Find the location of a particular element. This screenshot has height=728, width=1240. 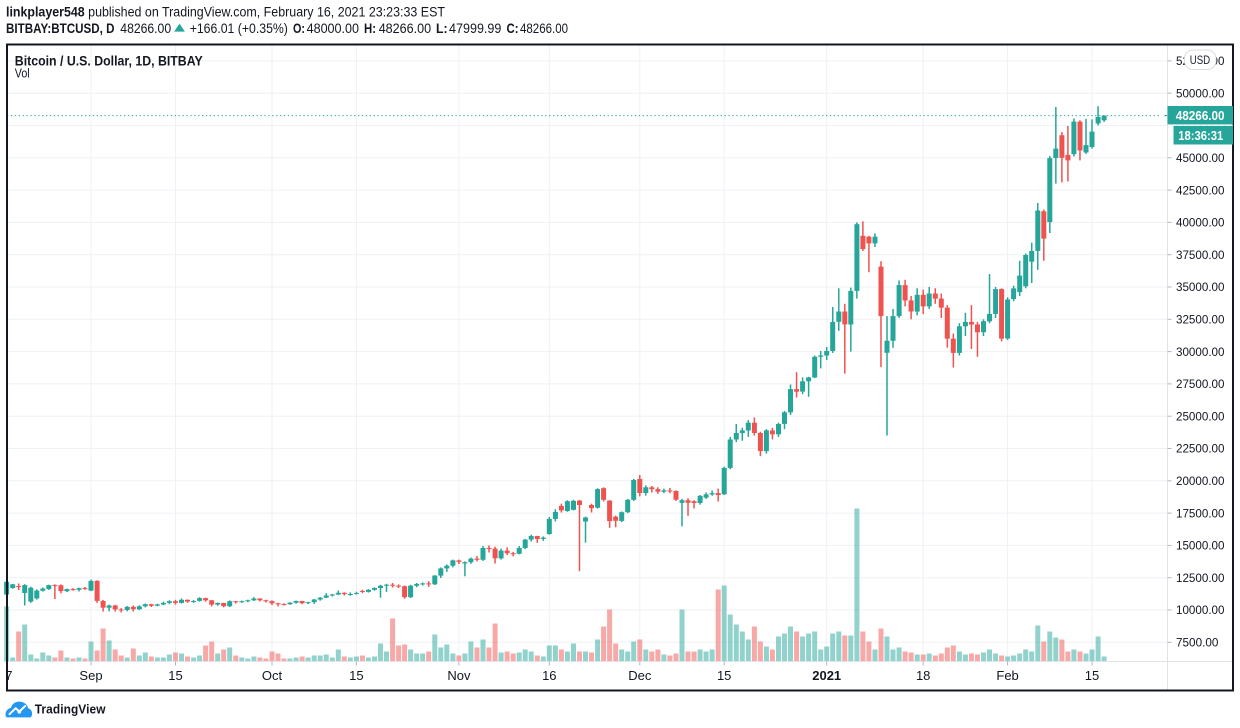

svg-text: Nov is located at coordinates (459, 675).